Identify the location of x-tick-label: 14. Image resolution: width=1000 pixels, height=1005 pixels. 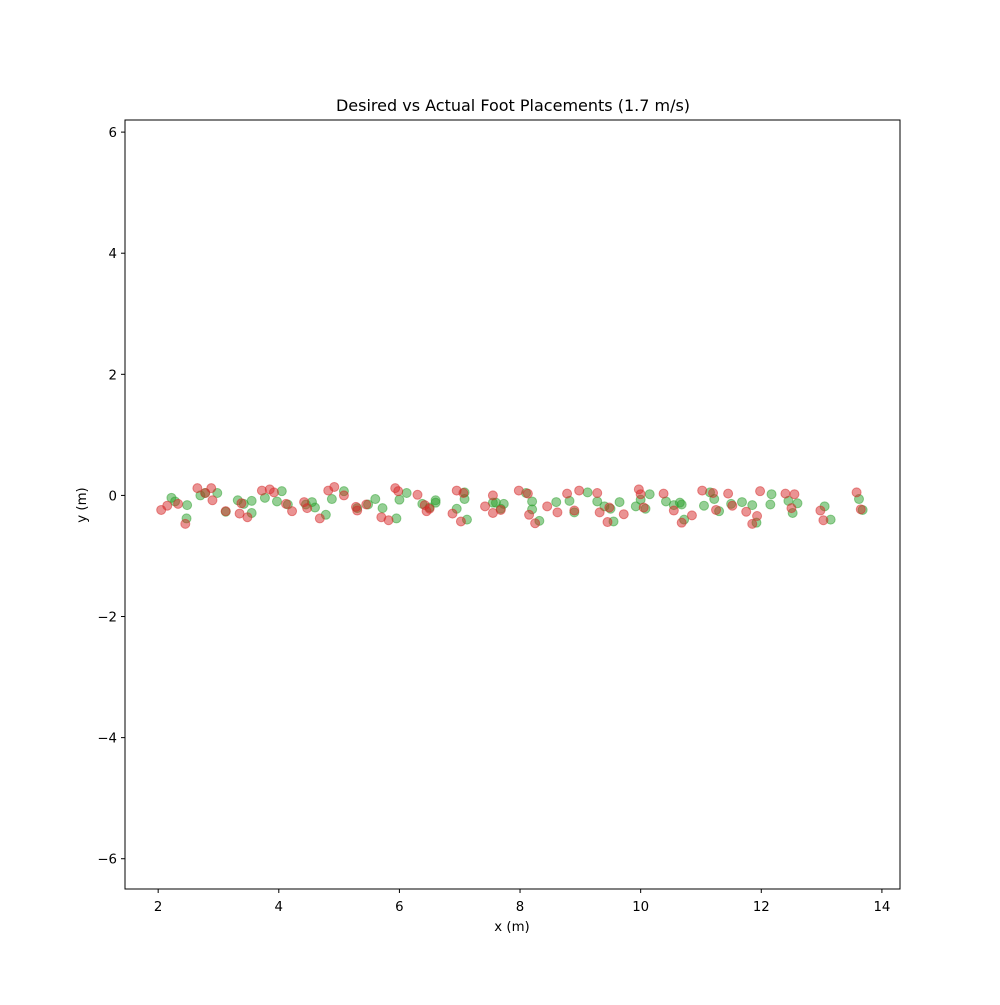
(881, 907).